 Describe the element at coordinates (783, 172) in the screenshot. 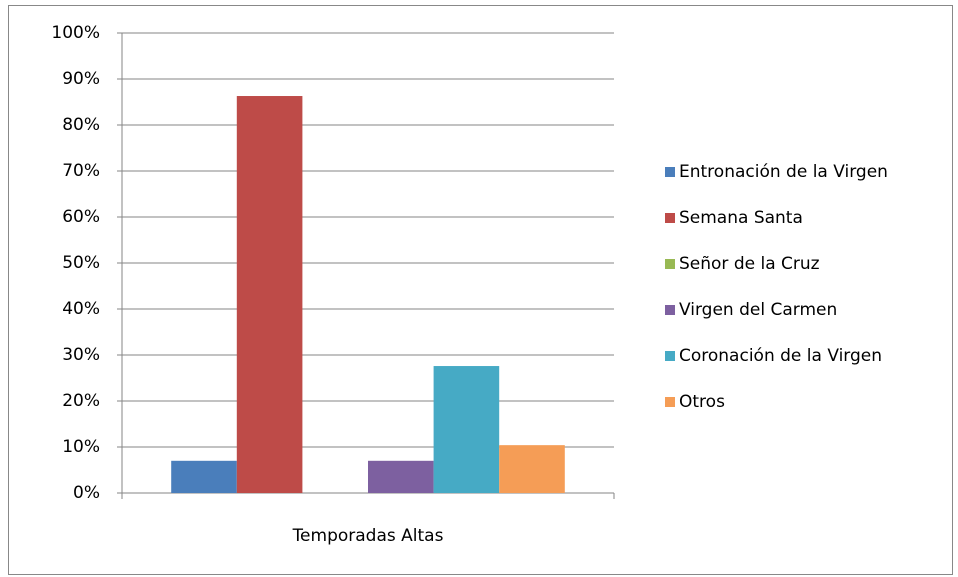

I see `legend-label: Entronación de la Virgen` at that location.